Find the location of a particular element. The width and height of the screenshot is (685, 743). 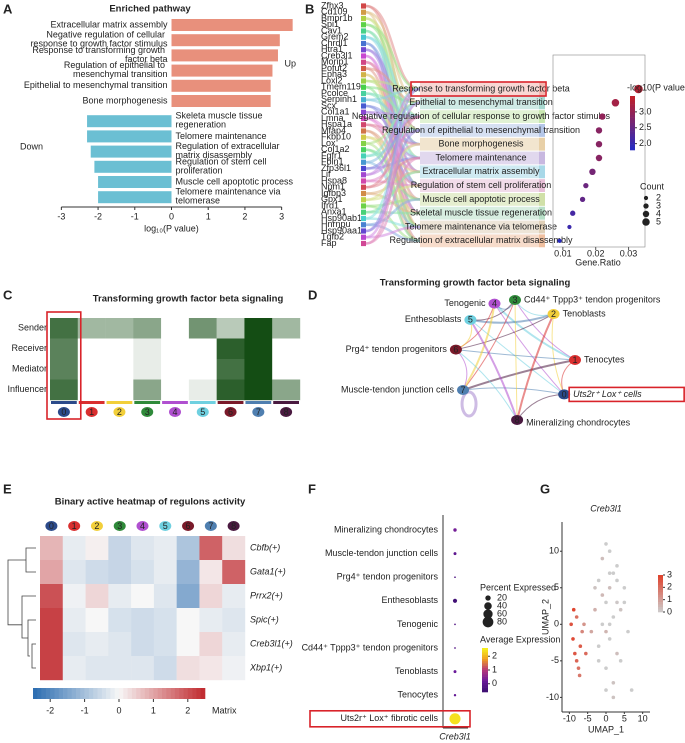

size-legend-label: 2 is located at coordinates (658, 197).